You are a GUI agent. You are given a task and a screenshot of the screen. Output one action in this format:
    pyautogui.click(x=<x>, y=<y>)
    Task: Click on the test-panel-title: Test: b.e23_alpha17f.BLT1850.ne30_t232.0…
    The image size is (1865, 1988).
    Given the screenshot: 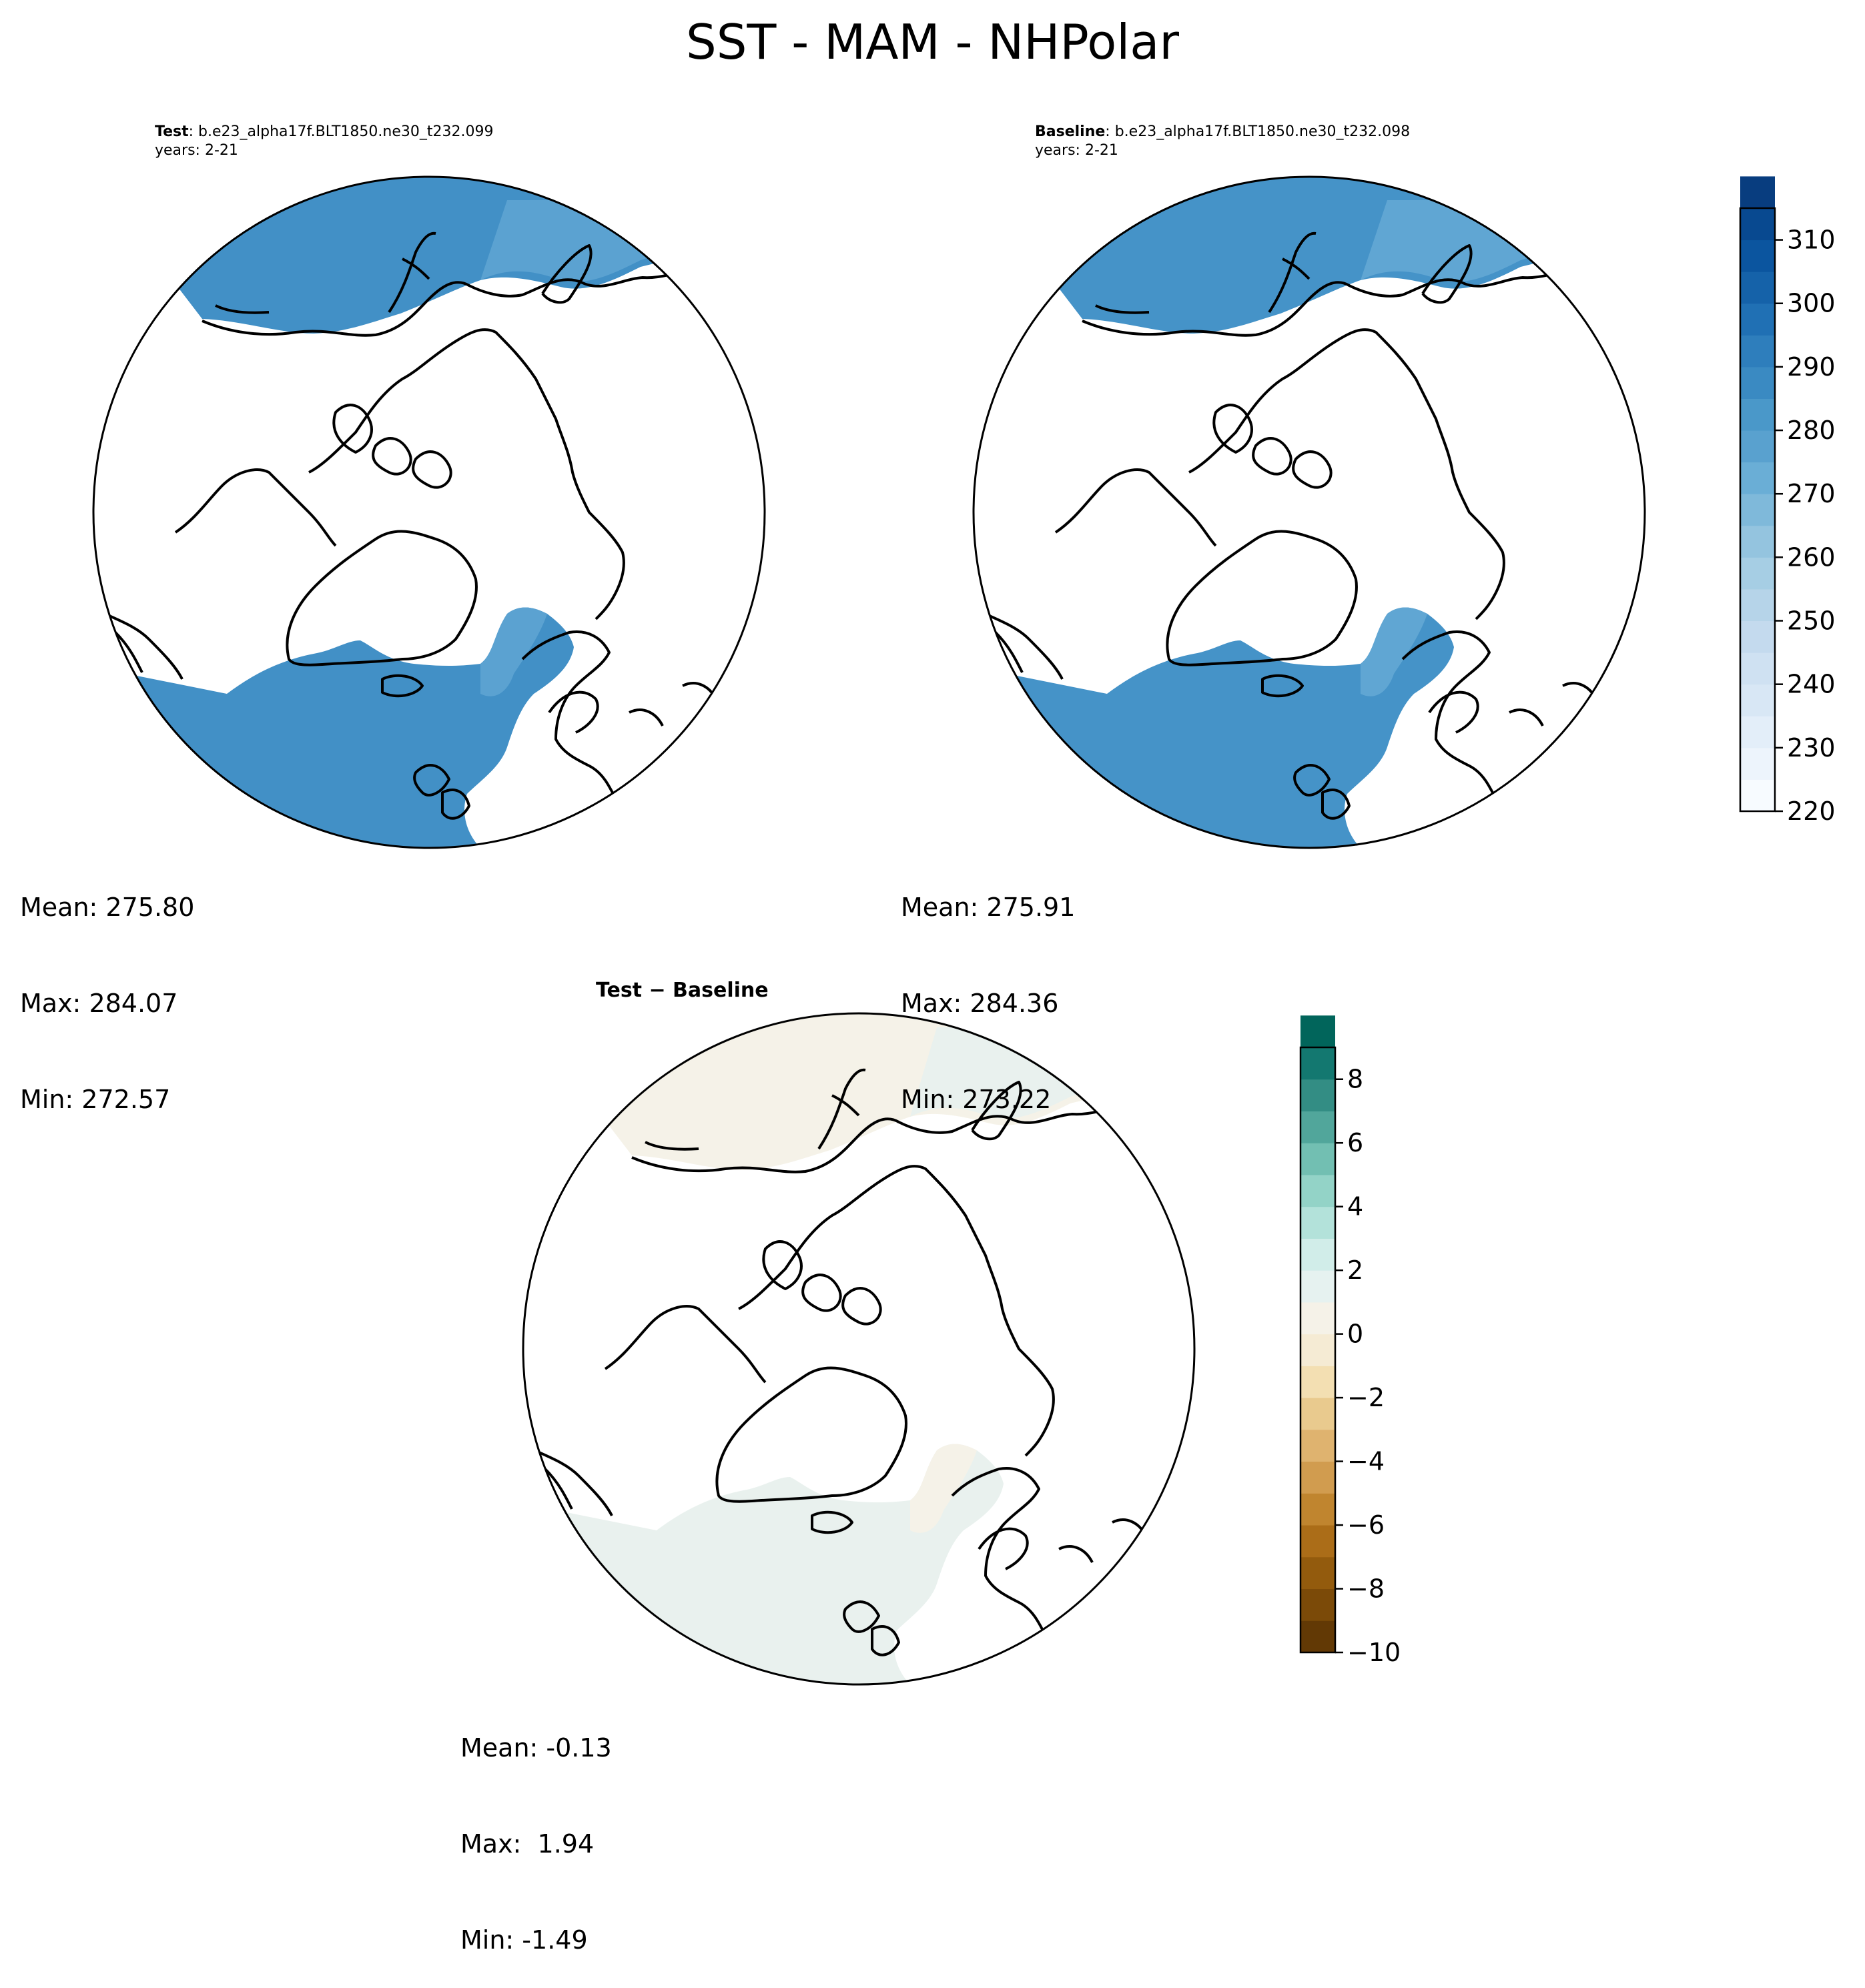 What is the action you would take?
    pyautogui.click(x=324, y=132)
    